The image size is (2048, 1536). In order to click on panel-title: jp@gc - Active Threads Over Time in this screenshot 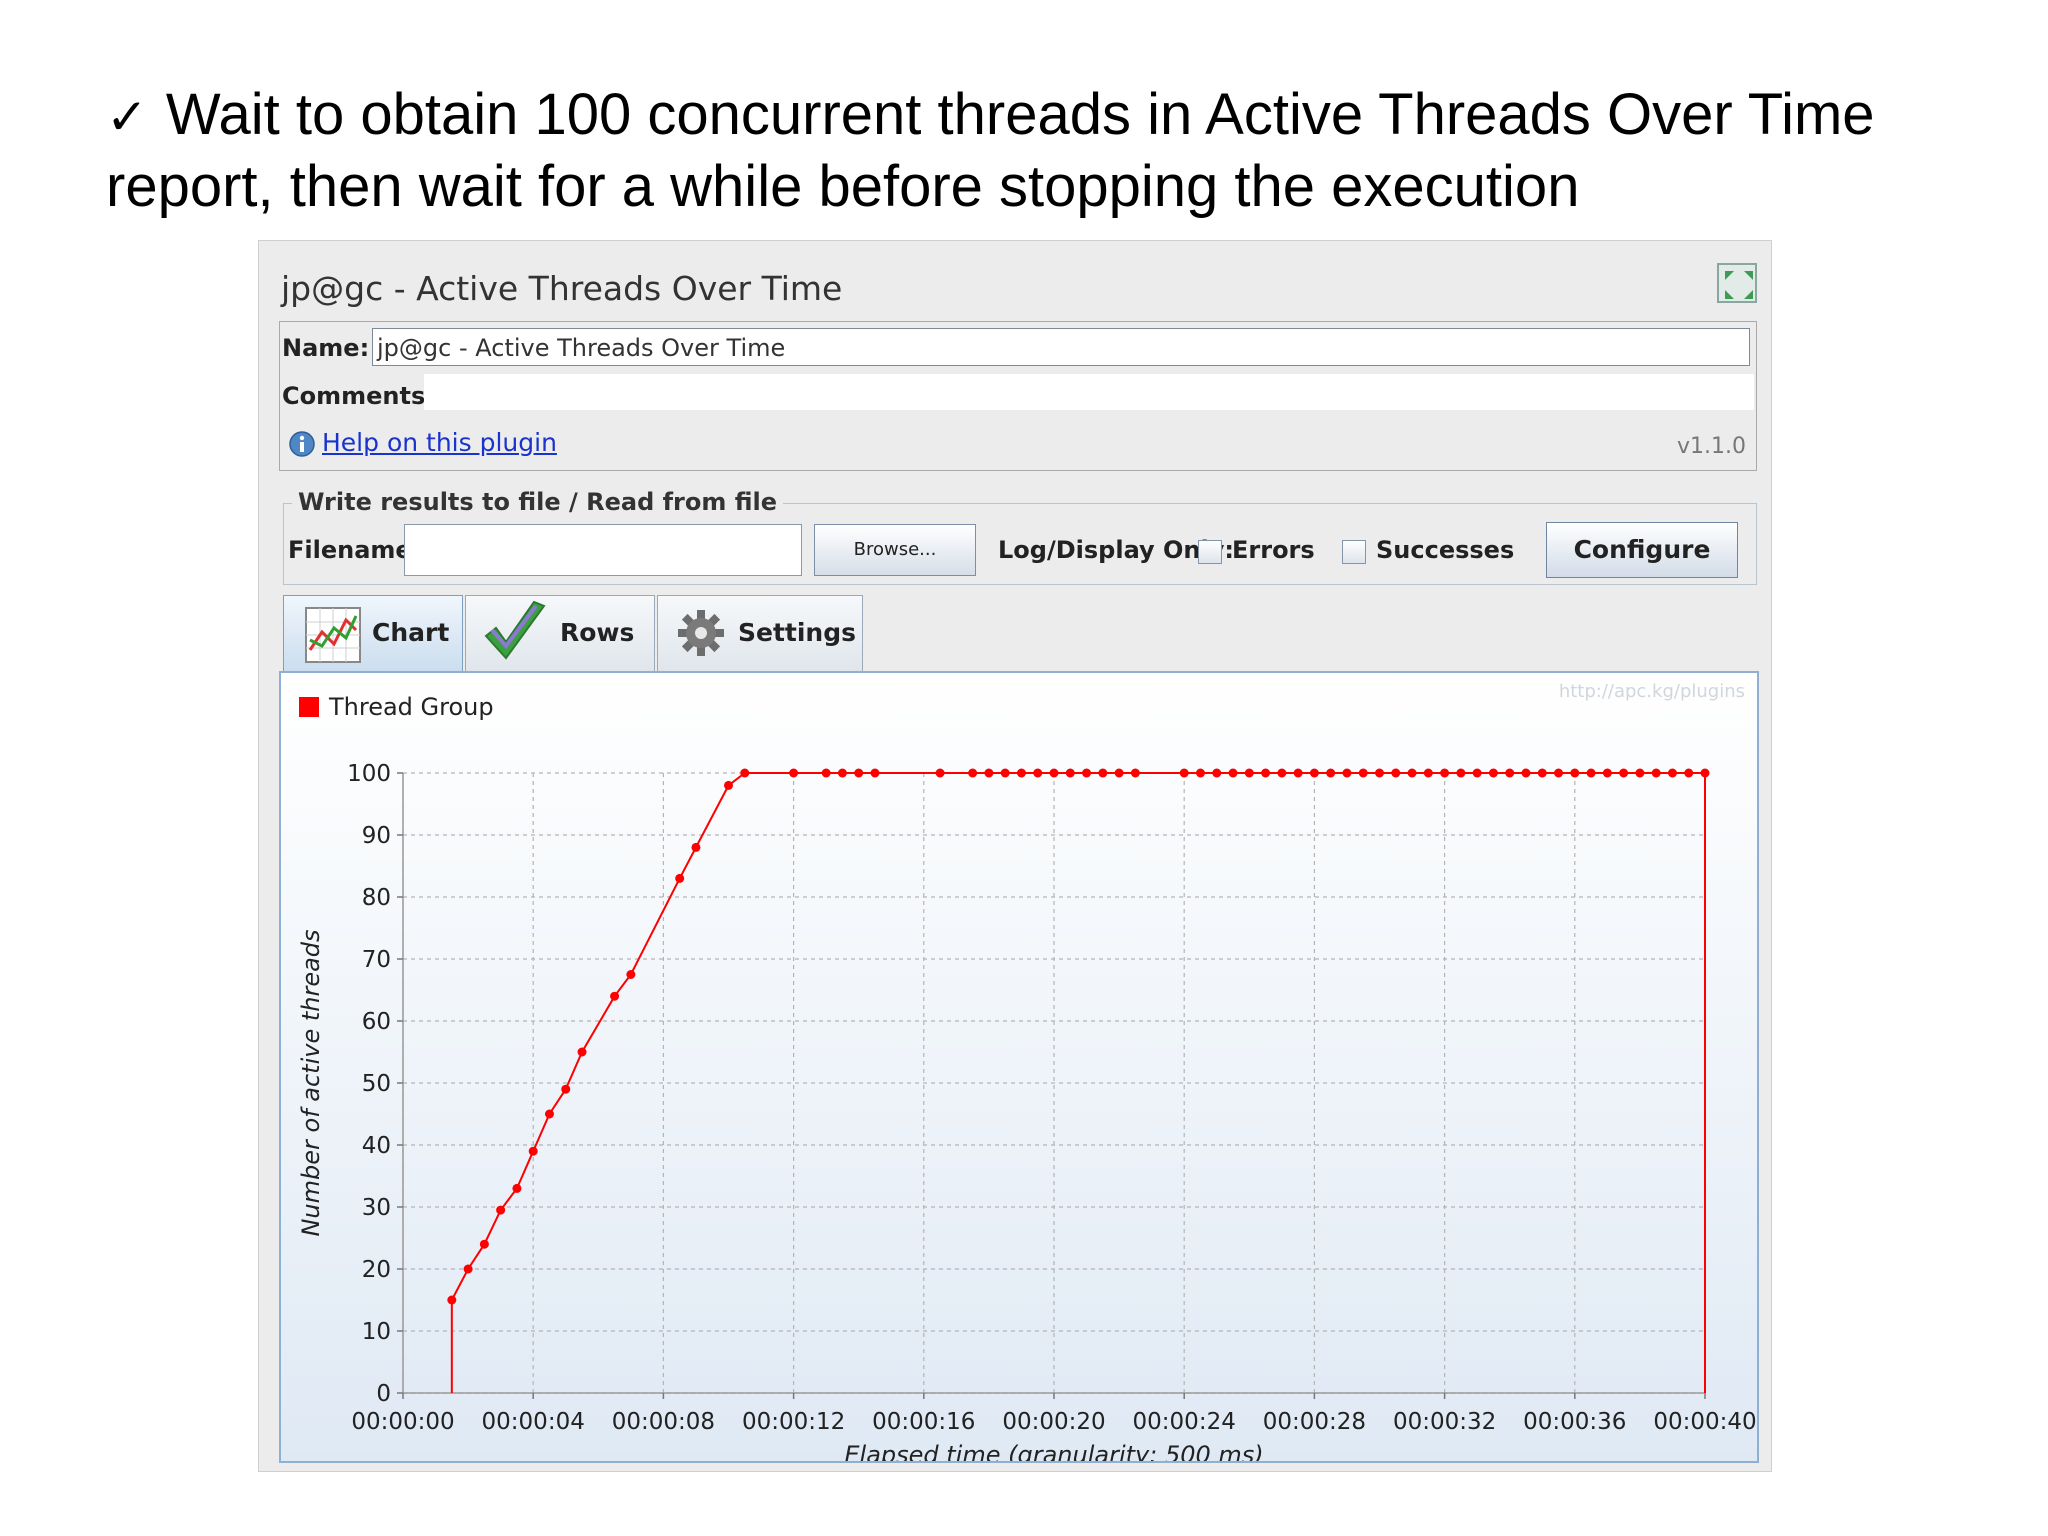, I will do `click(562, 288)`.